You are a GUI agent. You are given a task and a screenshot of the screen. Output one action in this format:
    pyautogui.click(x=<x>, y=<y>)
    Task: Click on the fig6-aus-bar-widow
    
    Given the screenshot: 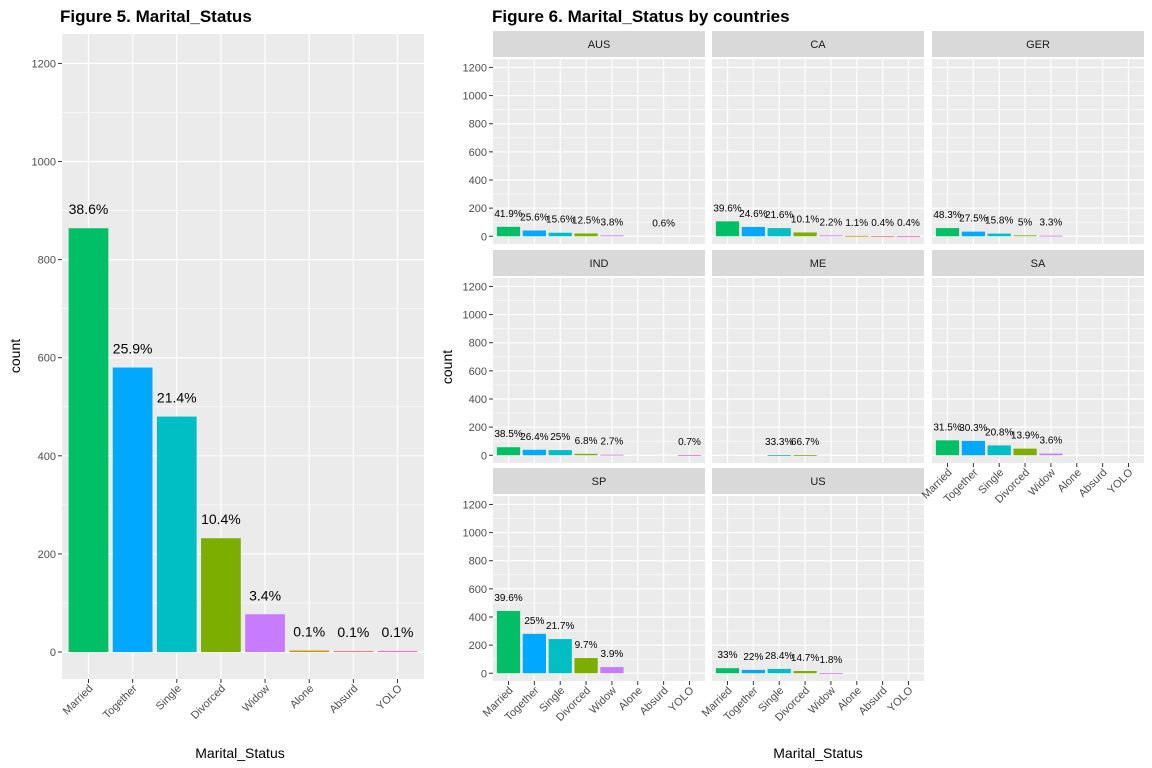 What is the action you would take?
    pyautogui.click(x=612, y=236)
    